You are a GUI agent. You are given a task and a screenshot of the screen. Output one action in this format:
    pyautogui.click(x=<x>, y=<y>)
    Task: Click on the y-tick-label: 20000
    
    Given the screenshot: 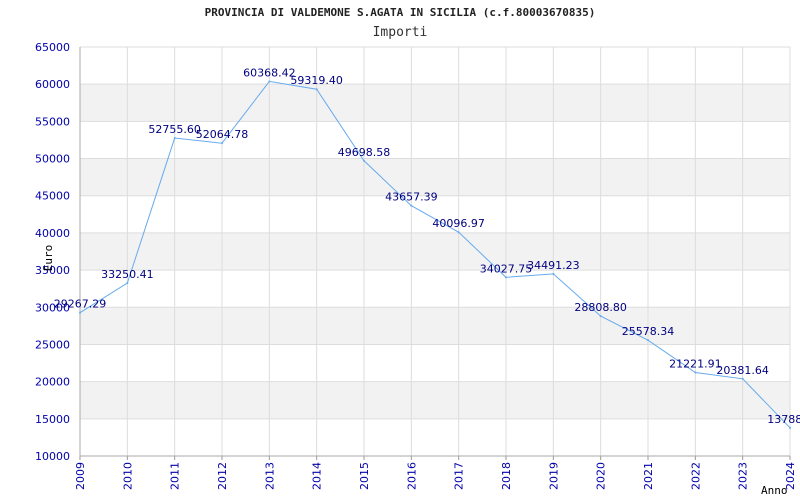 What is the action you would take?
    pyautogui.click(x=52, y=382)
    